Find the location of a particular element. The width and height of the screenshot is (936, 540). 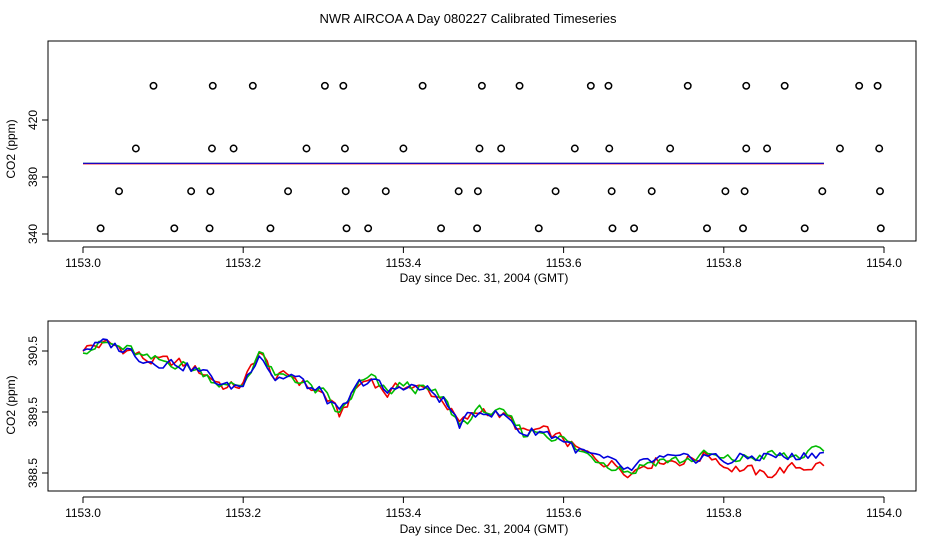

calibration-x-tick-label: 1153.4 is located at coordinates (403, 263).